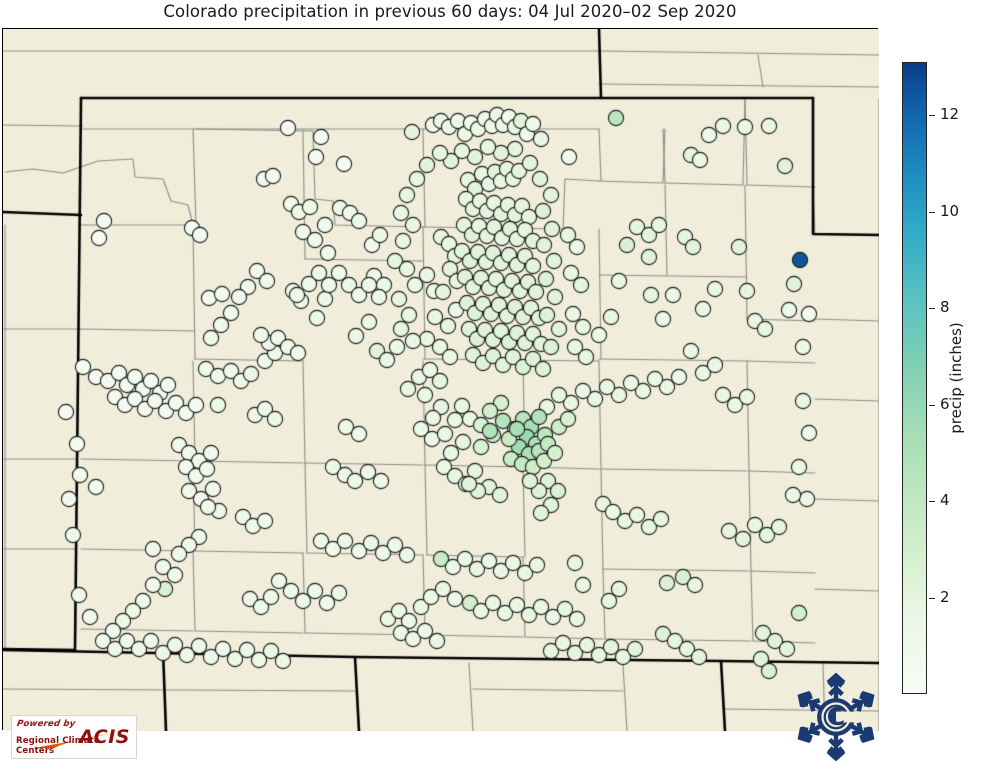  I want to click on snowflake-logo-icon: C, so click(836, 717).